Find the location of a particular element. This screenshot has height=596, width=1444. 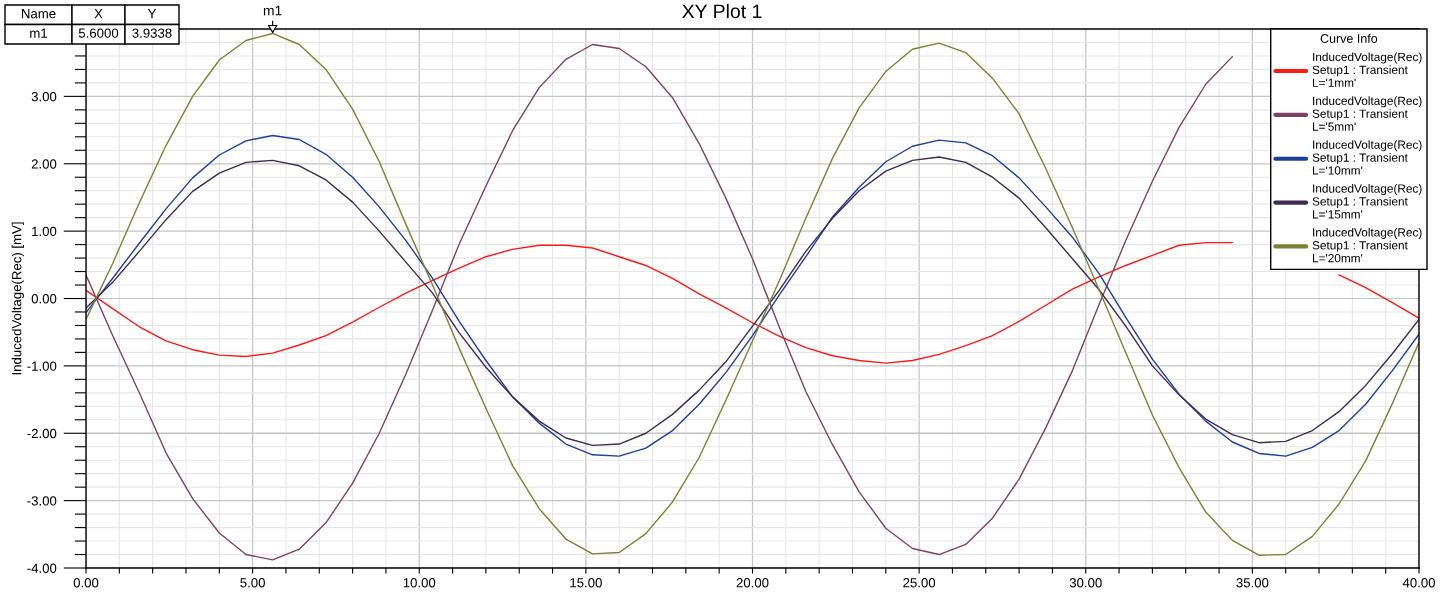

x-tick-label: 0.00 is located at coordinates (86, 583).